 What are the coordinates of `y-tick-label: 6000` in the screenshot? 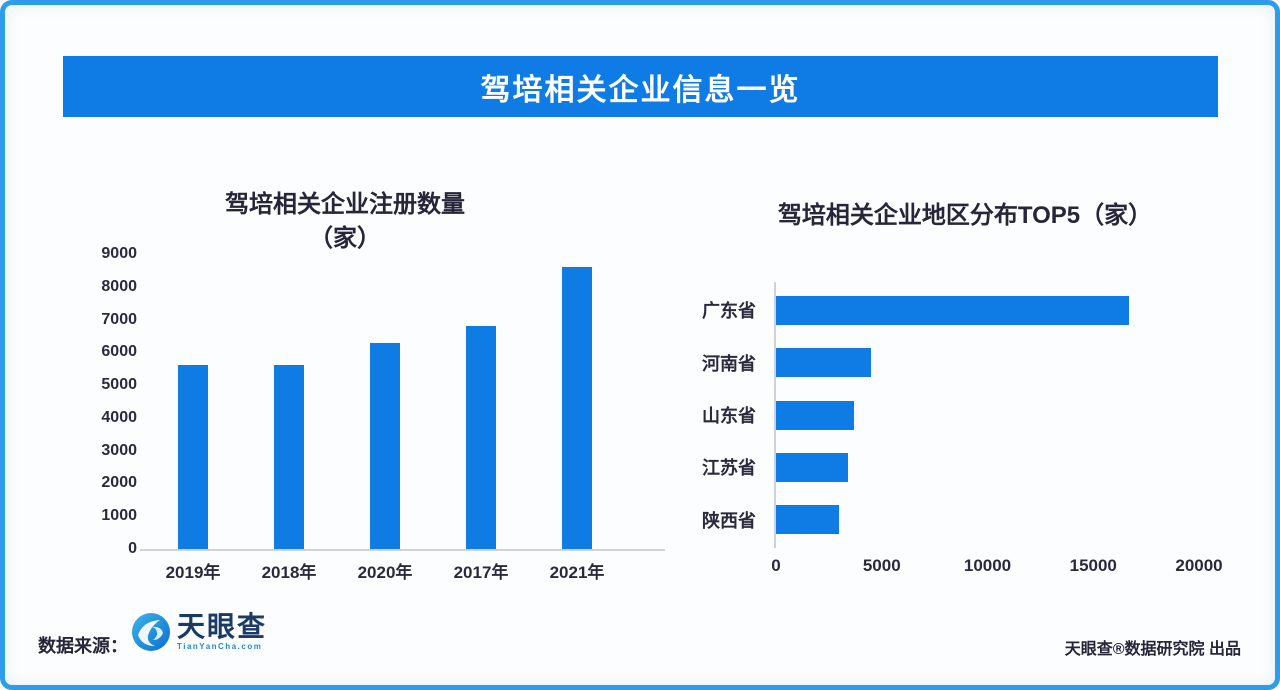 It's located at (119, 352).